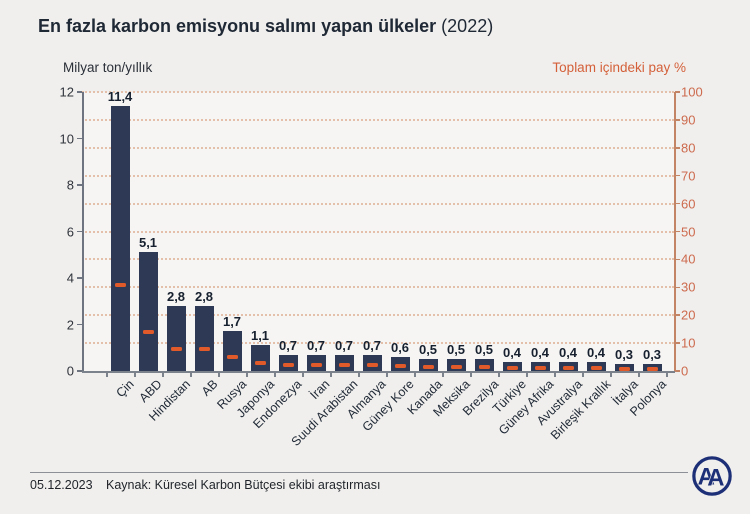 Image resolution: width=750 pixels, height=514 pixels. Describe the element at coordinates (652, 355) in the screenshot. I see `bar-value-label: 0,3` at that location.